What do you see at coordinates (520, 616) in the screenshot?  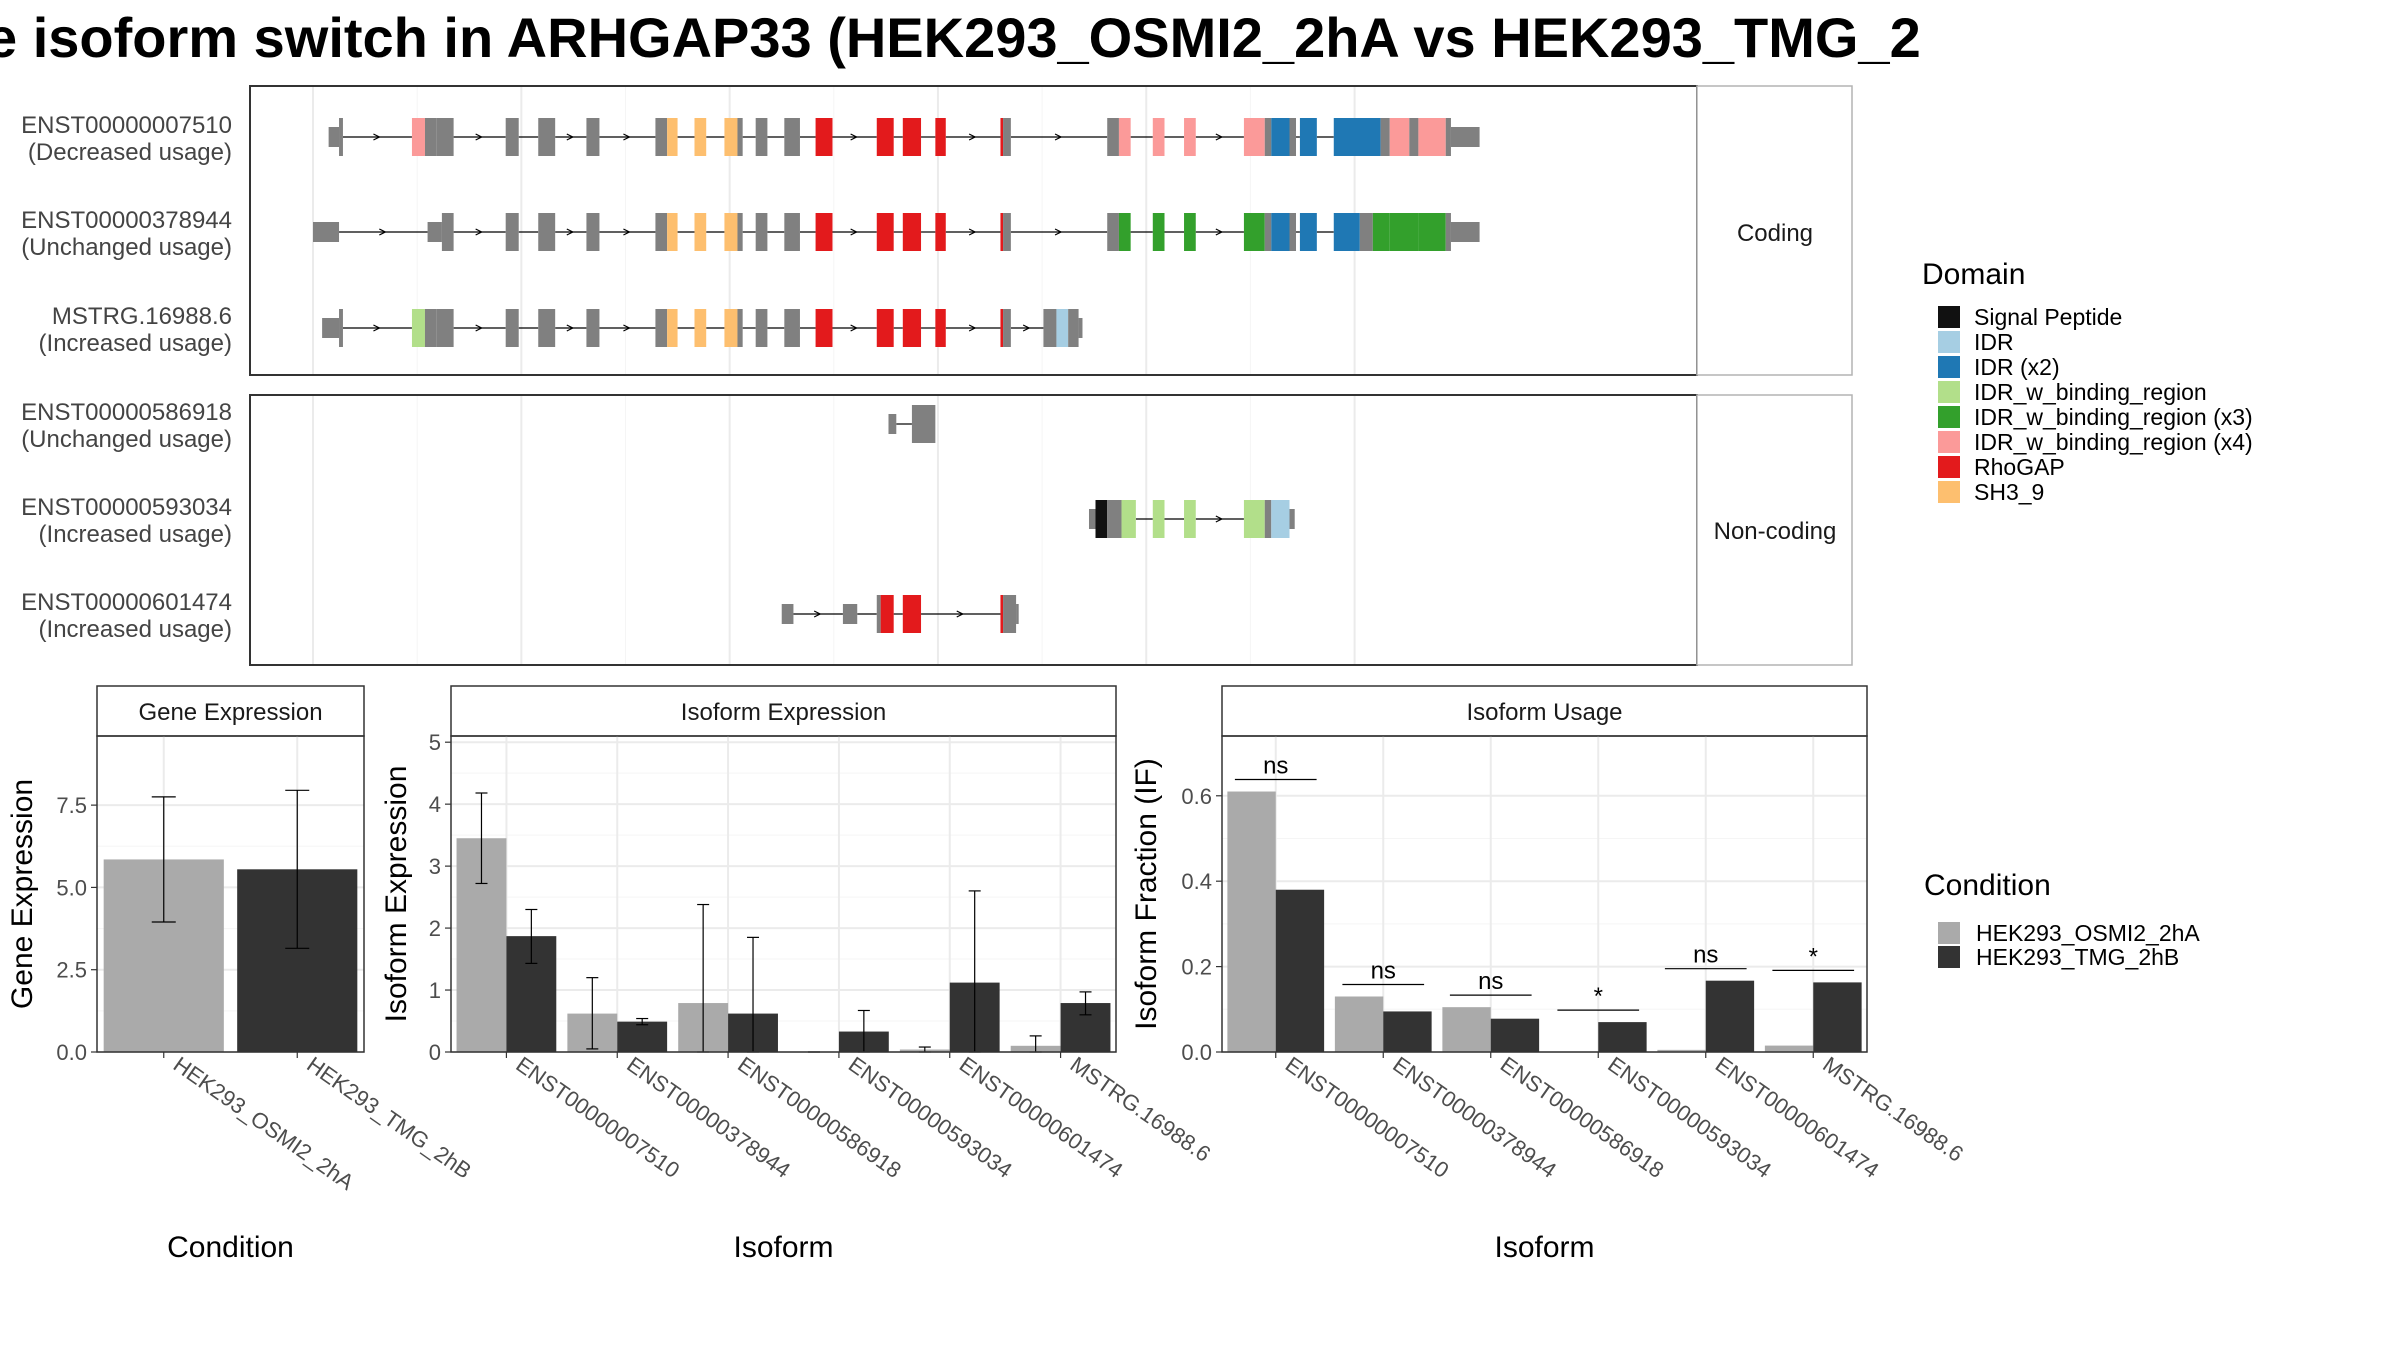 I see `transcript-ENST00000601474: ENST00000601474(Increased usage)` at bounding box center [520, 616].